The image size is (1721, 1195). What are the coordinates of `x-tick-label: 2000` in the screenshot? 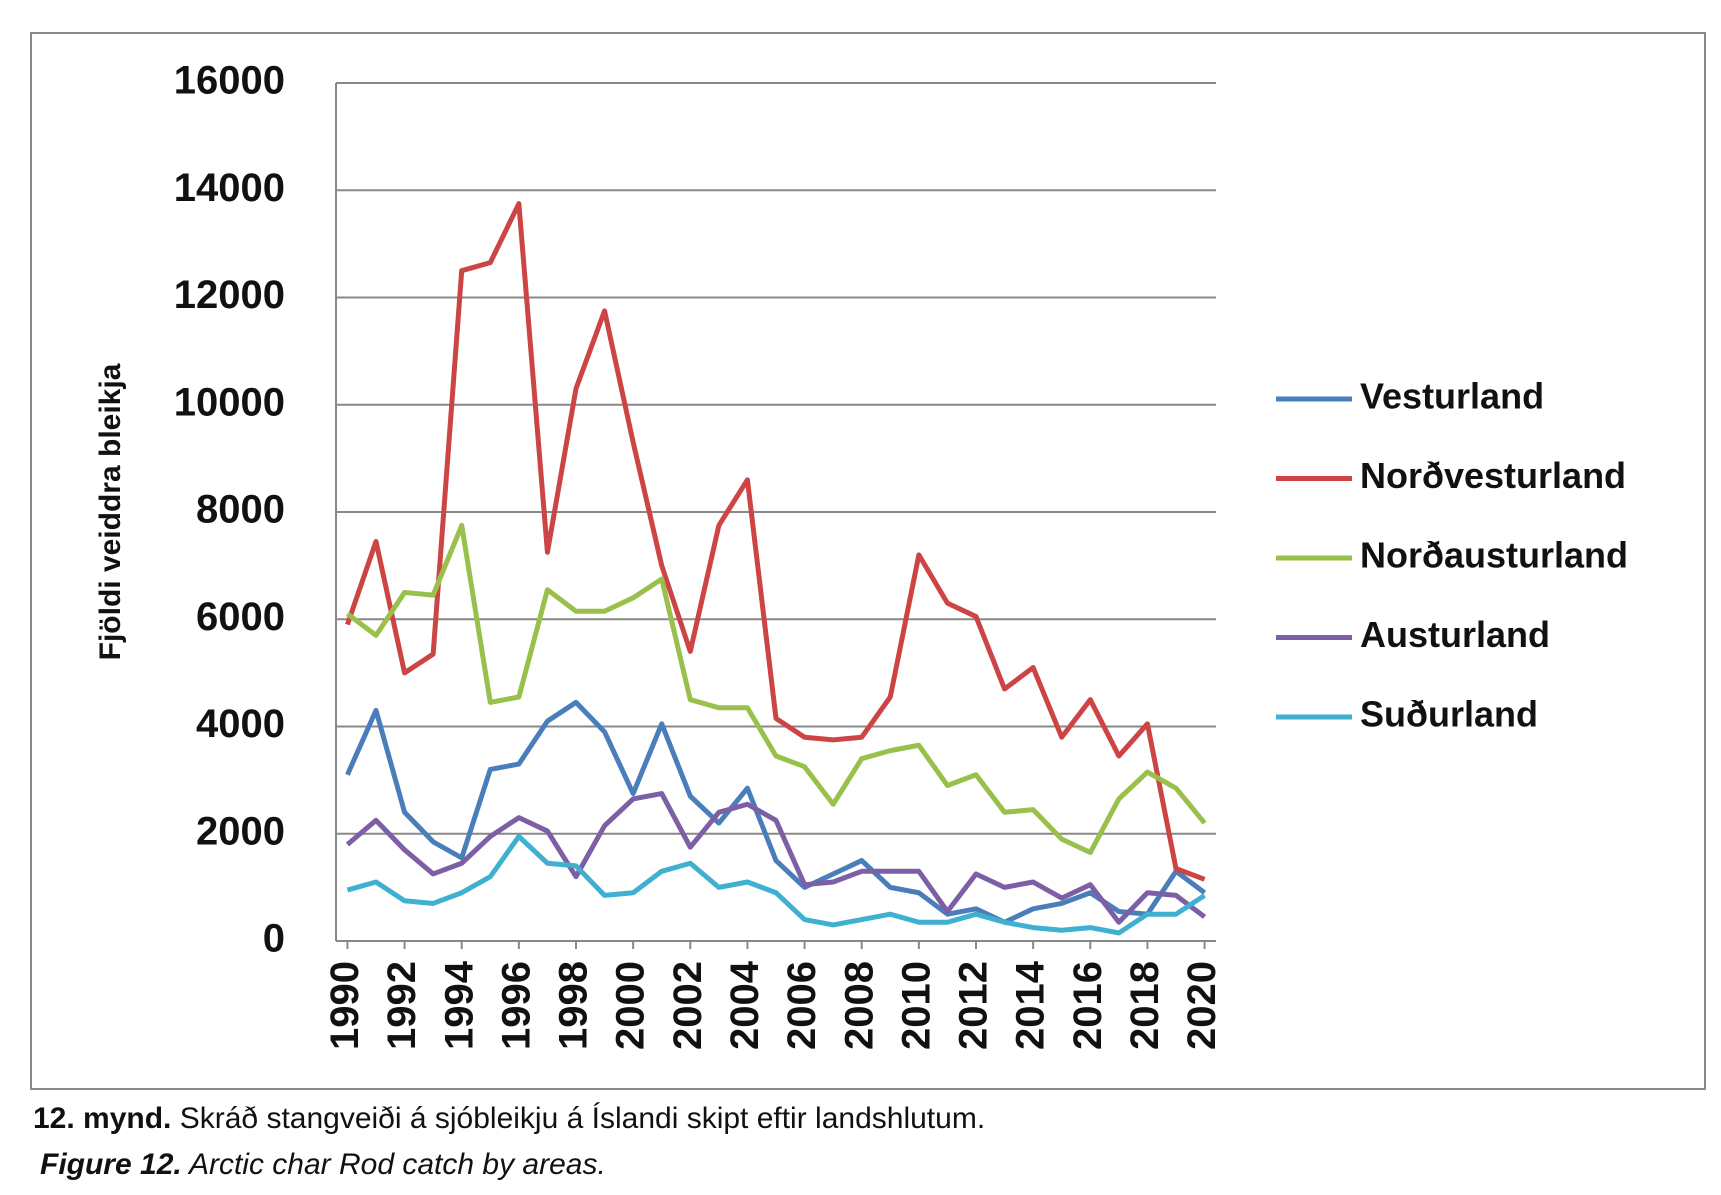 It's located at (631, 1005).